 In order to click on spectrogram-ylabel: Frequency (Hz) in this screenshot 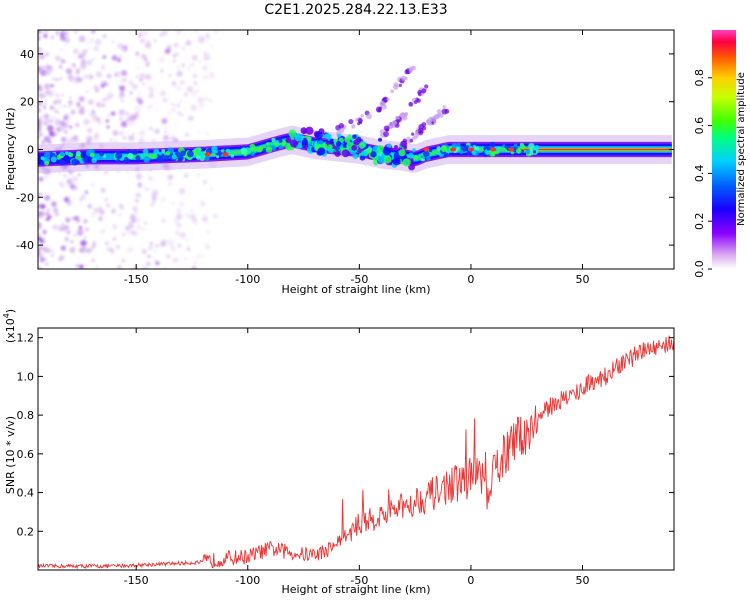, I will do `click(10, 149)`.